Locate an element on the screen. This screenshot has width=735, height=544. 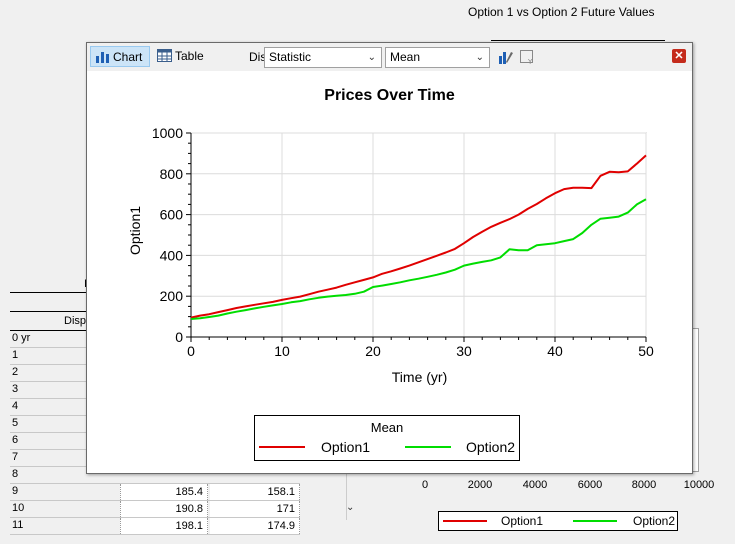
chart-legend: Mean Option1 Option2 is located at coordinates (387, 438).